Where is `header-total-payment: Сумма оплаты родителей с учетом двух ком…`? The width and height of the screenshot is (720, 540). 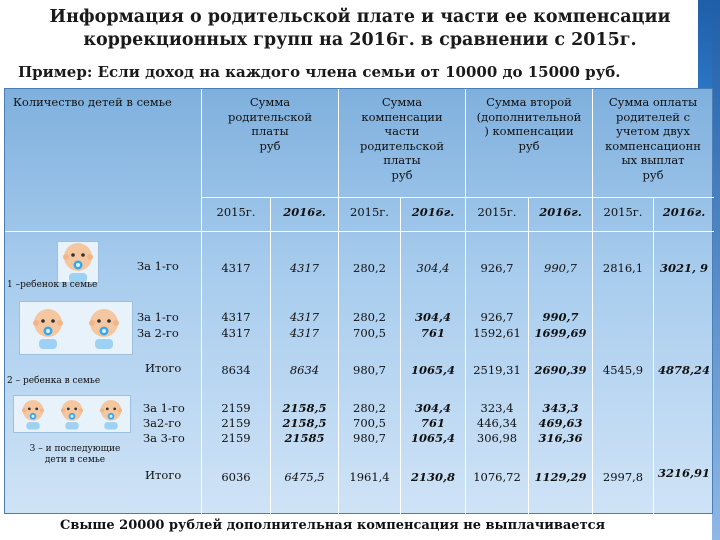 header-total-payment: Сумма оплаты родителей с учетом двух ком… is located at coordinates (653, 138).